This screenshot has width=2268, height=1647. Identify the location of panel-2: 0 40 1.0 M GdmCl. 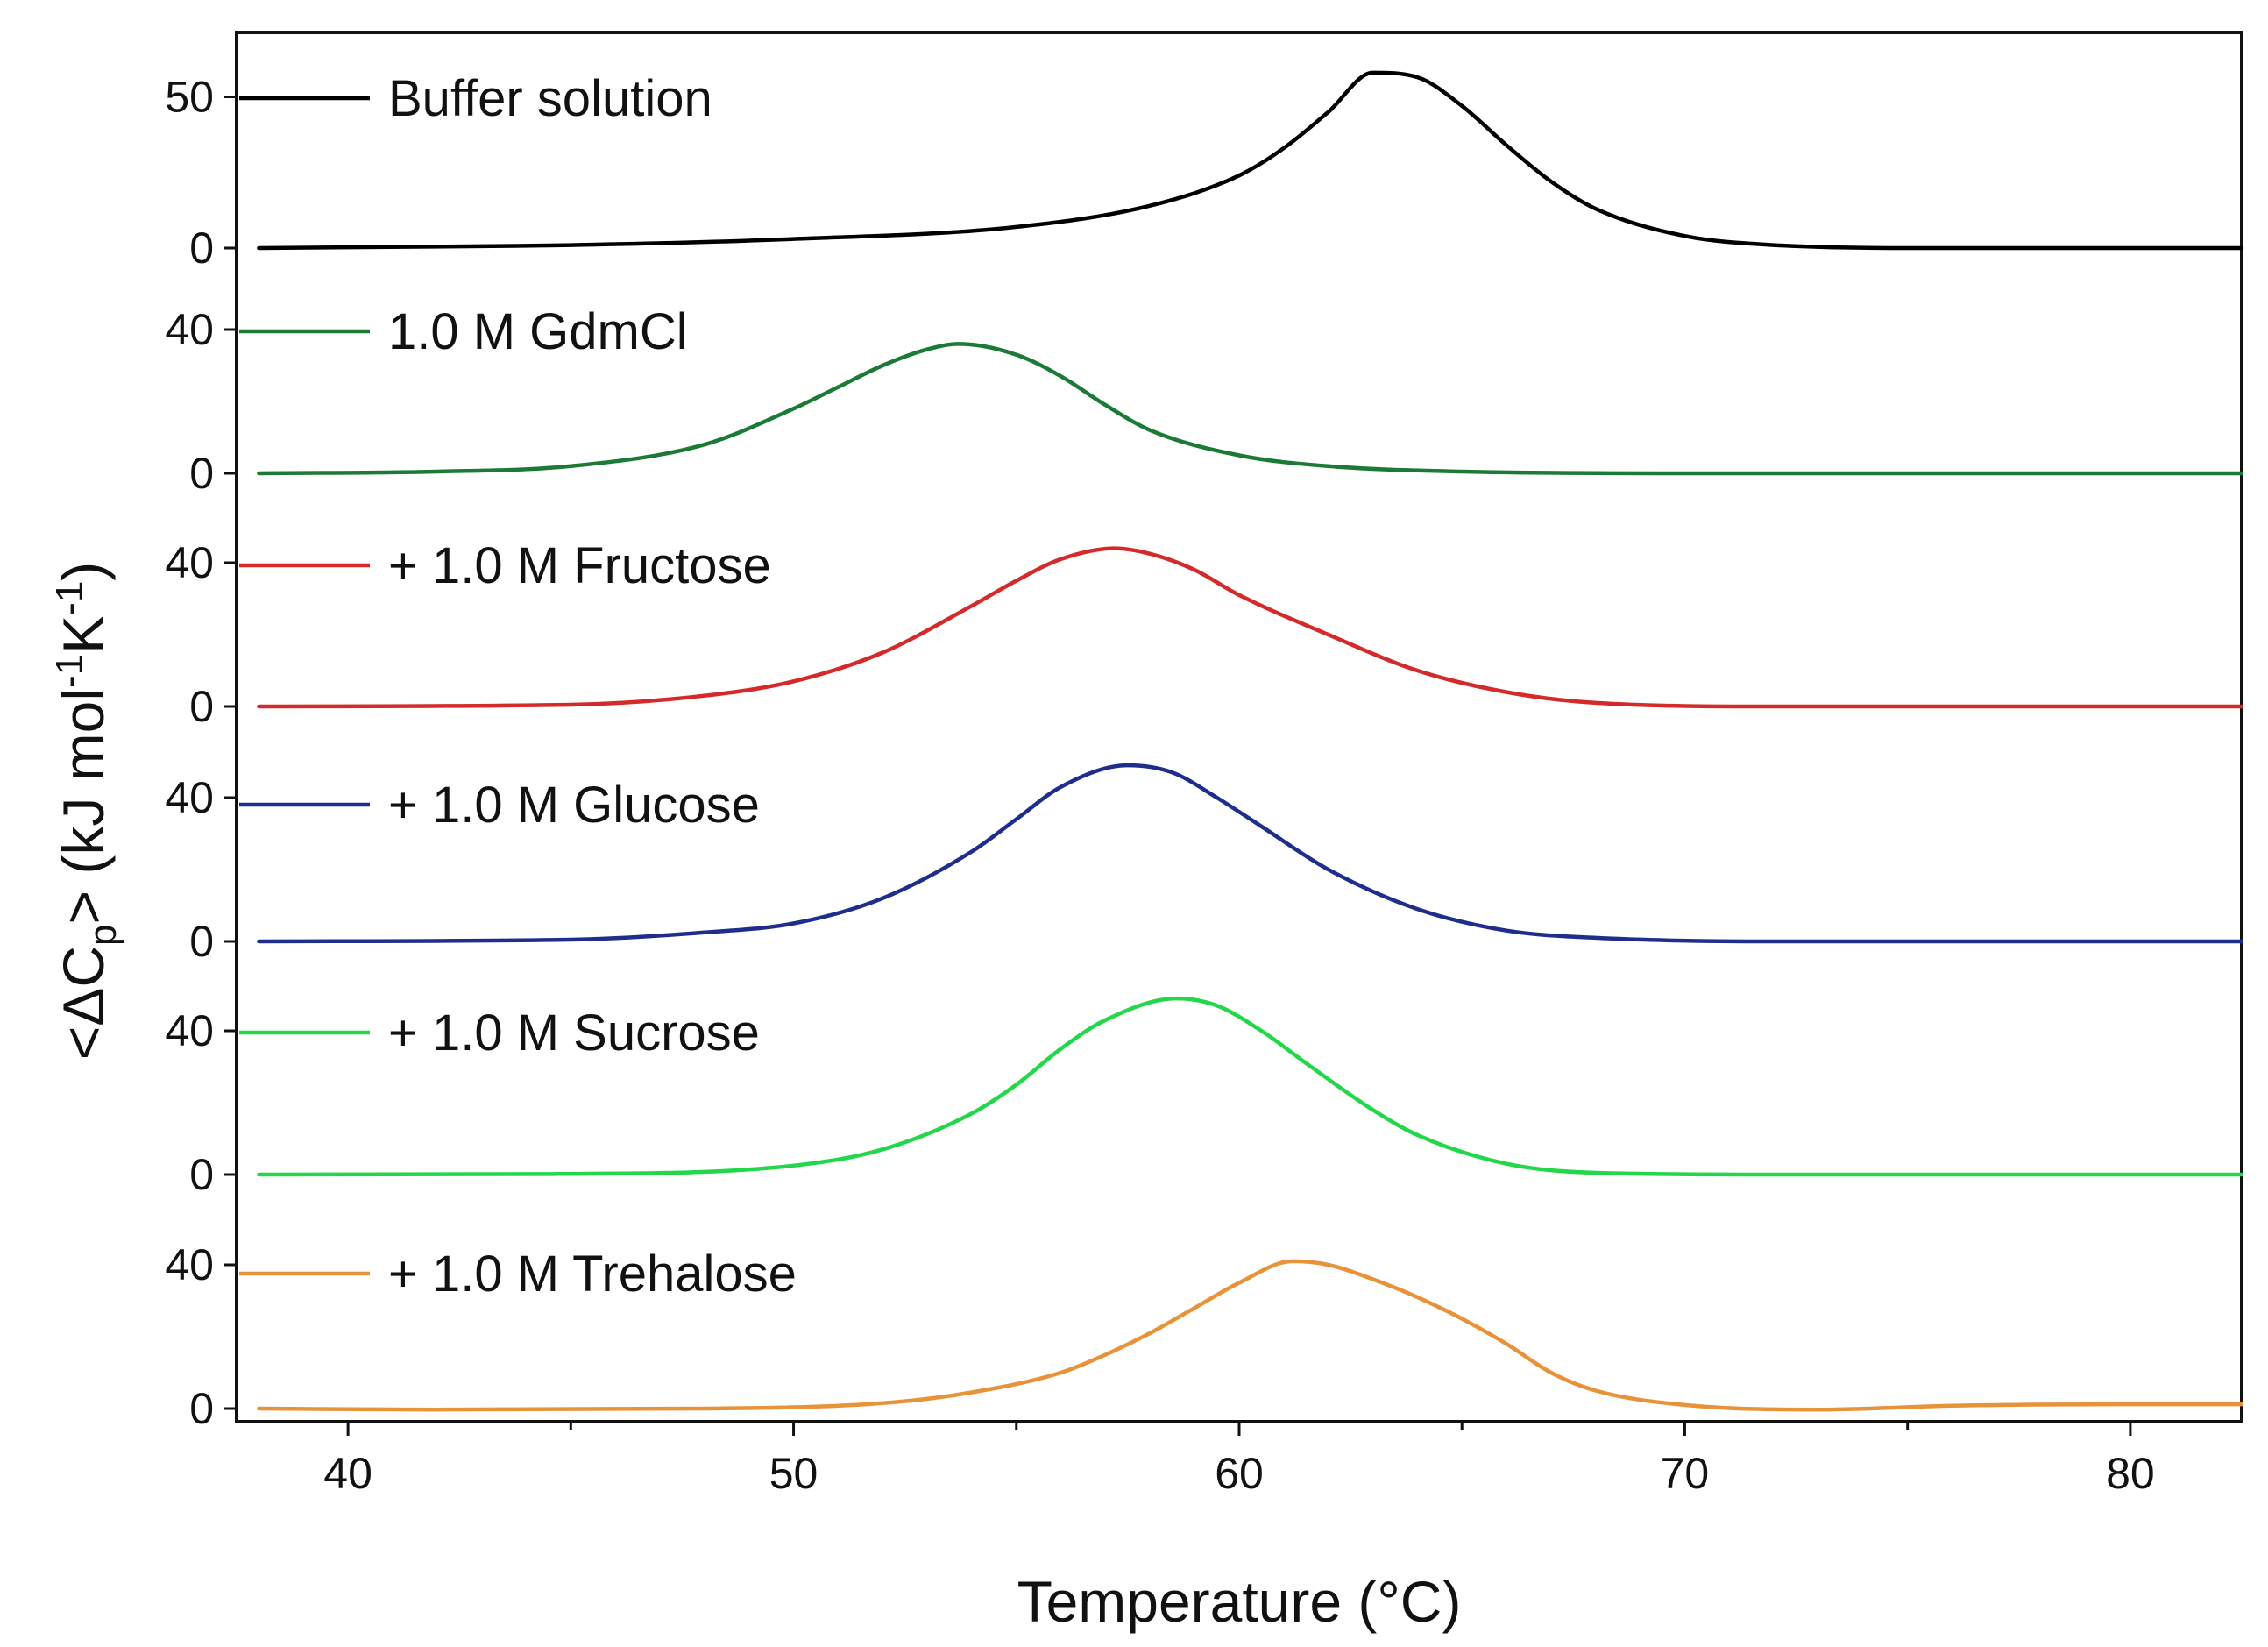
(1204, 400).